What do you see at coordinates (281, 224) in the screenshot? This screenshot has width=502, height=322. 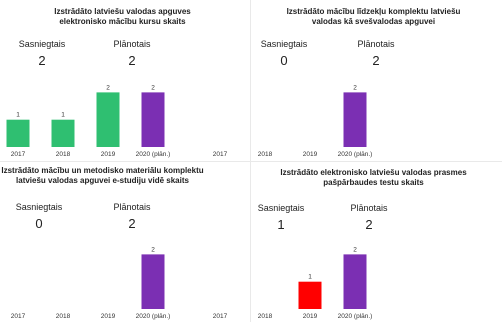 I see `achieved-value: 1` at bounding box center [281, 224].